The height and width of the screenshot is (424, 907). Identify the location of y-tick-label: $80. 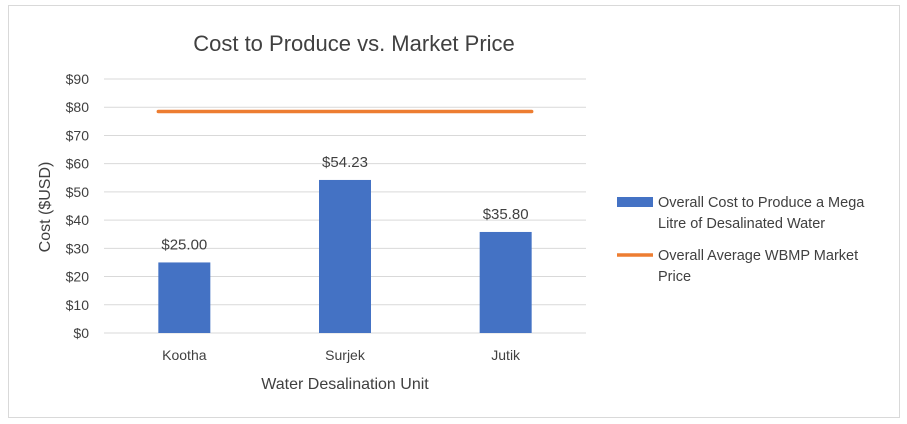
(78, 107).